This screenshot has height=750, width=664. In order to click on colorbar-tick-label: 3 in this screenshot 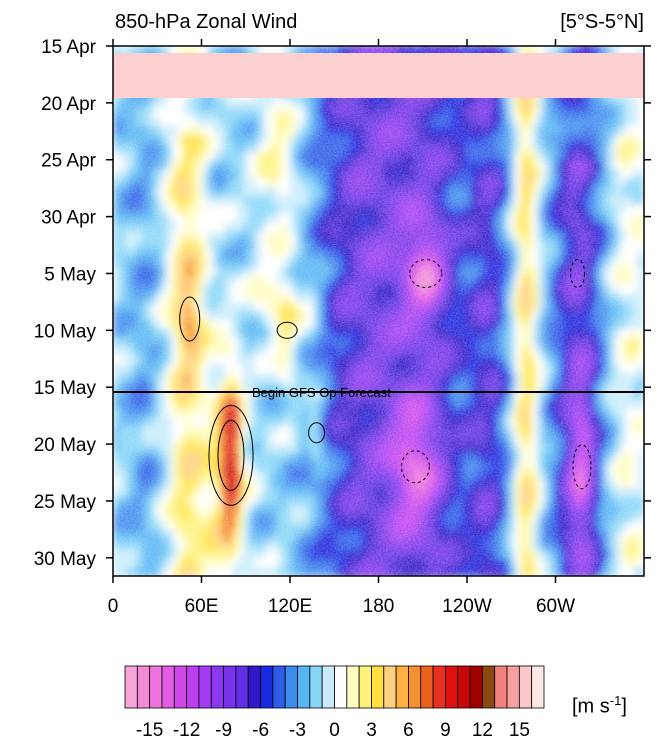, I will do `click(371, 730)`.